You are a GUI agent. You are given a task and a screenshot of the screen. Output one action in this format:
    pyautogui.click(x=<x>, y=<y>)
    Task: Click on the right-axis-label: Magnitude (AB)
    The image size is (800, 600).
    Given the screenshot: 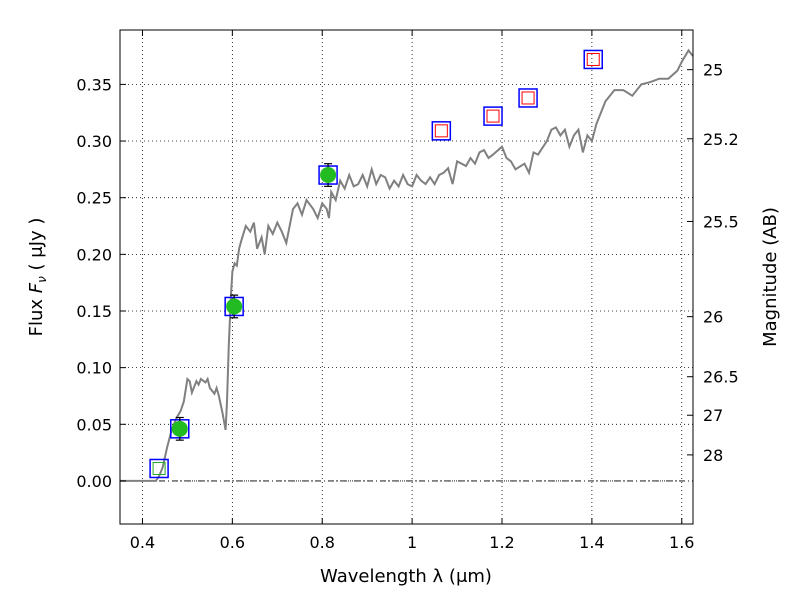 What is the action you would take?
    pyautogui.click(x=770, y=277)
    